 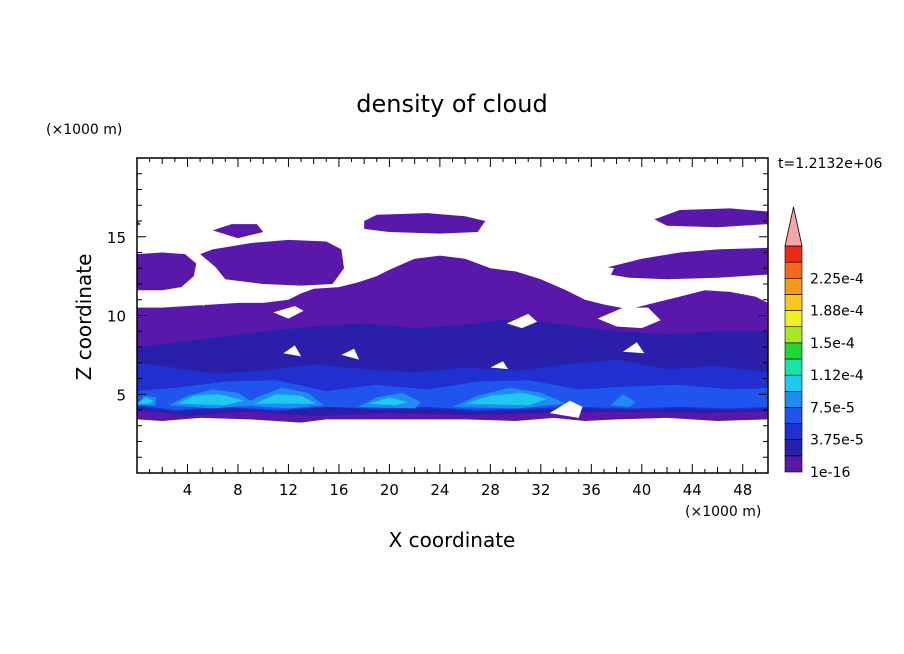 I want to click on colorbar-label: 1.12e-4, so click(x=837, y=376).